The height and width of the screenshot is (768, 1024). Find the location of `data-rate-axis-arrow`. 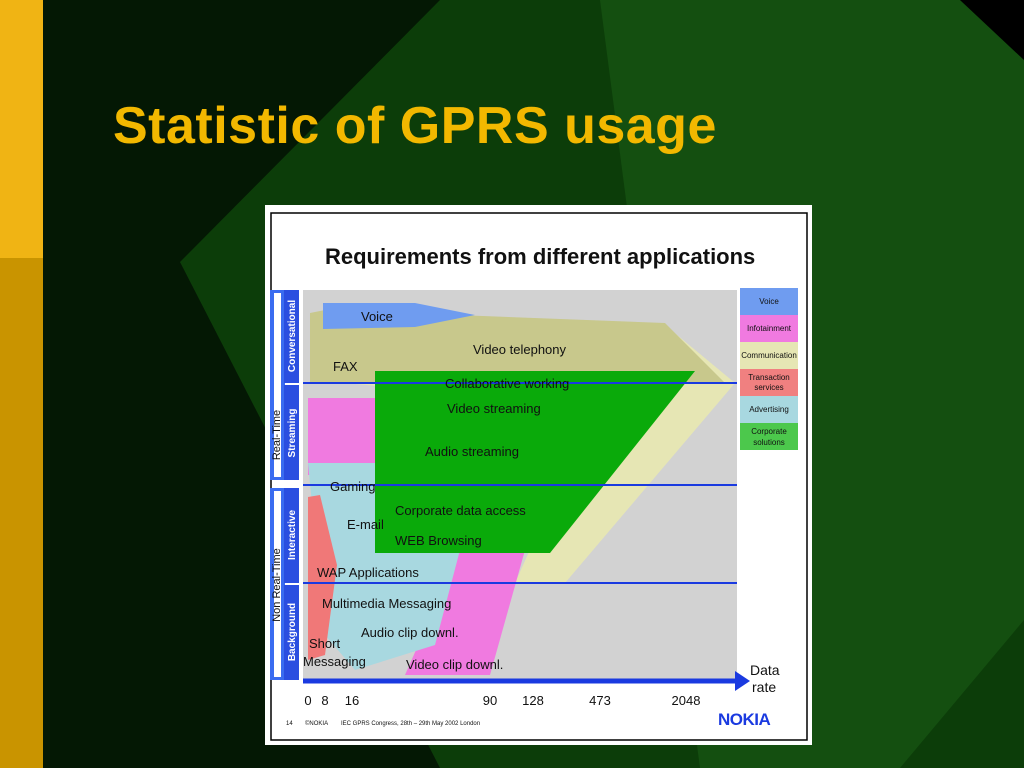

data-rate-axis-arrow is located at coordinates (742, 681).